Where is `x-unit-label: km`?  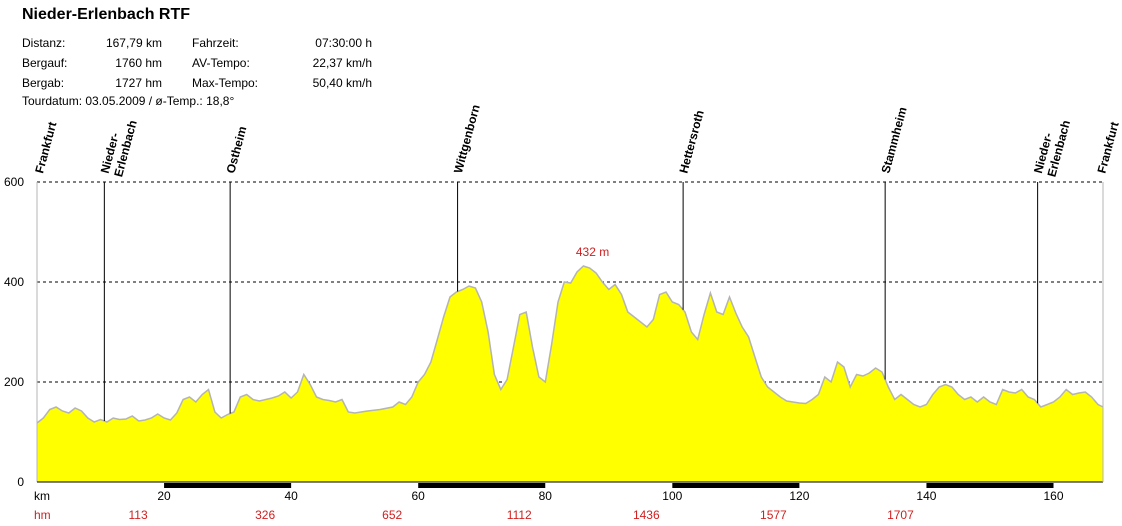
x-unit-label: km is located at coordinates (42, 496).